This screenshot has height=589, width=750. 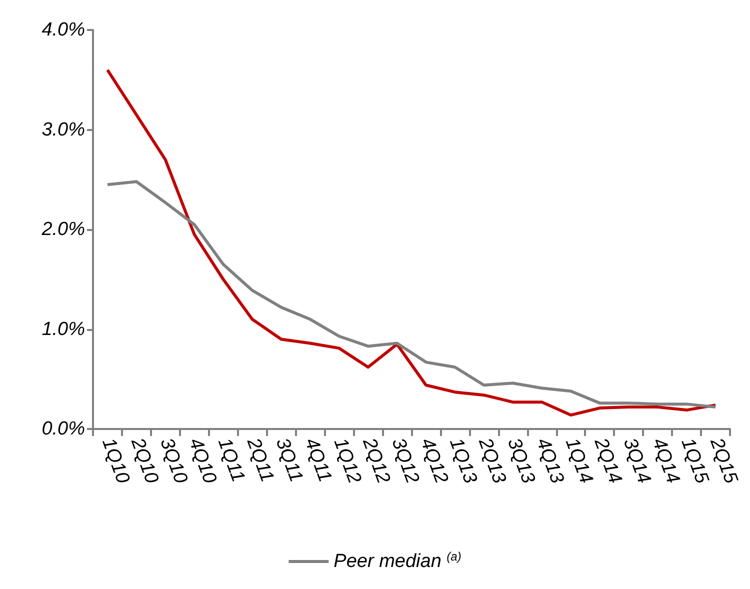 I want to click on y-tick-label: 2.0%, so click(x=63, y=229).